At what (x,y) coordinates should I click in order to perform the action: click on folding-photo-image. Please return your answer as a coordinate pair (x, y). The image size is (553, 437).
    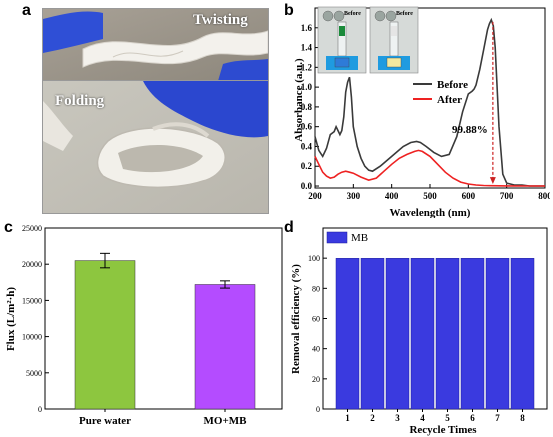
    Looking at the image, I should click on (155, 147).